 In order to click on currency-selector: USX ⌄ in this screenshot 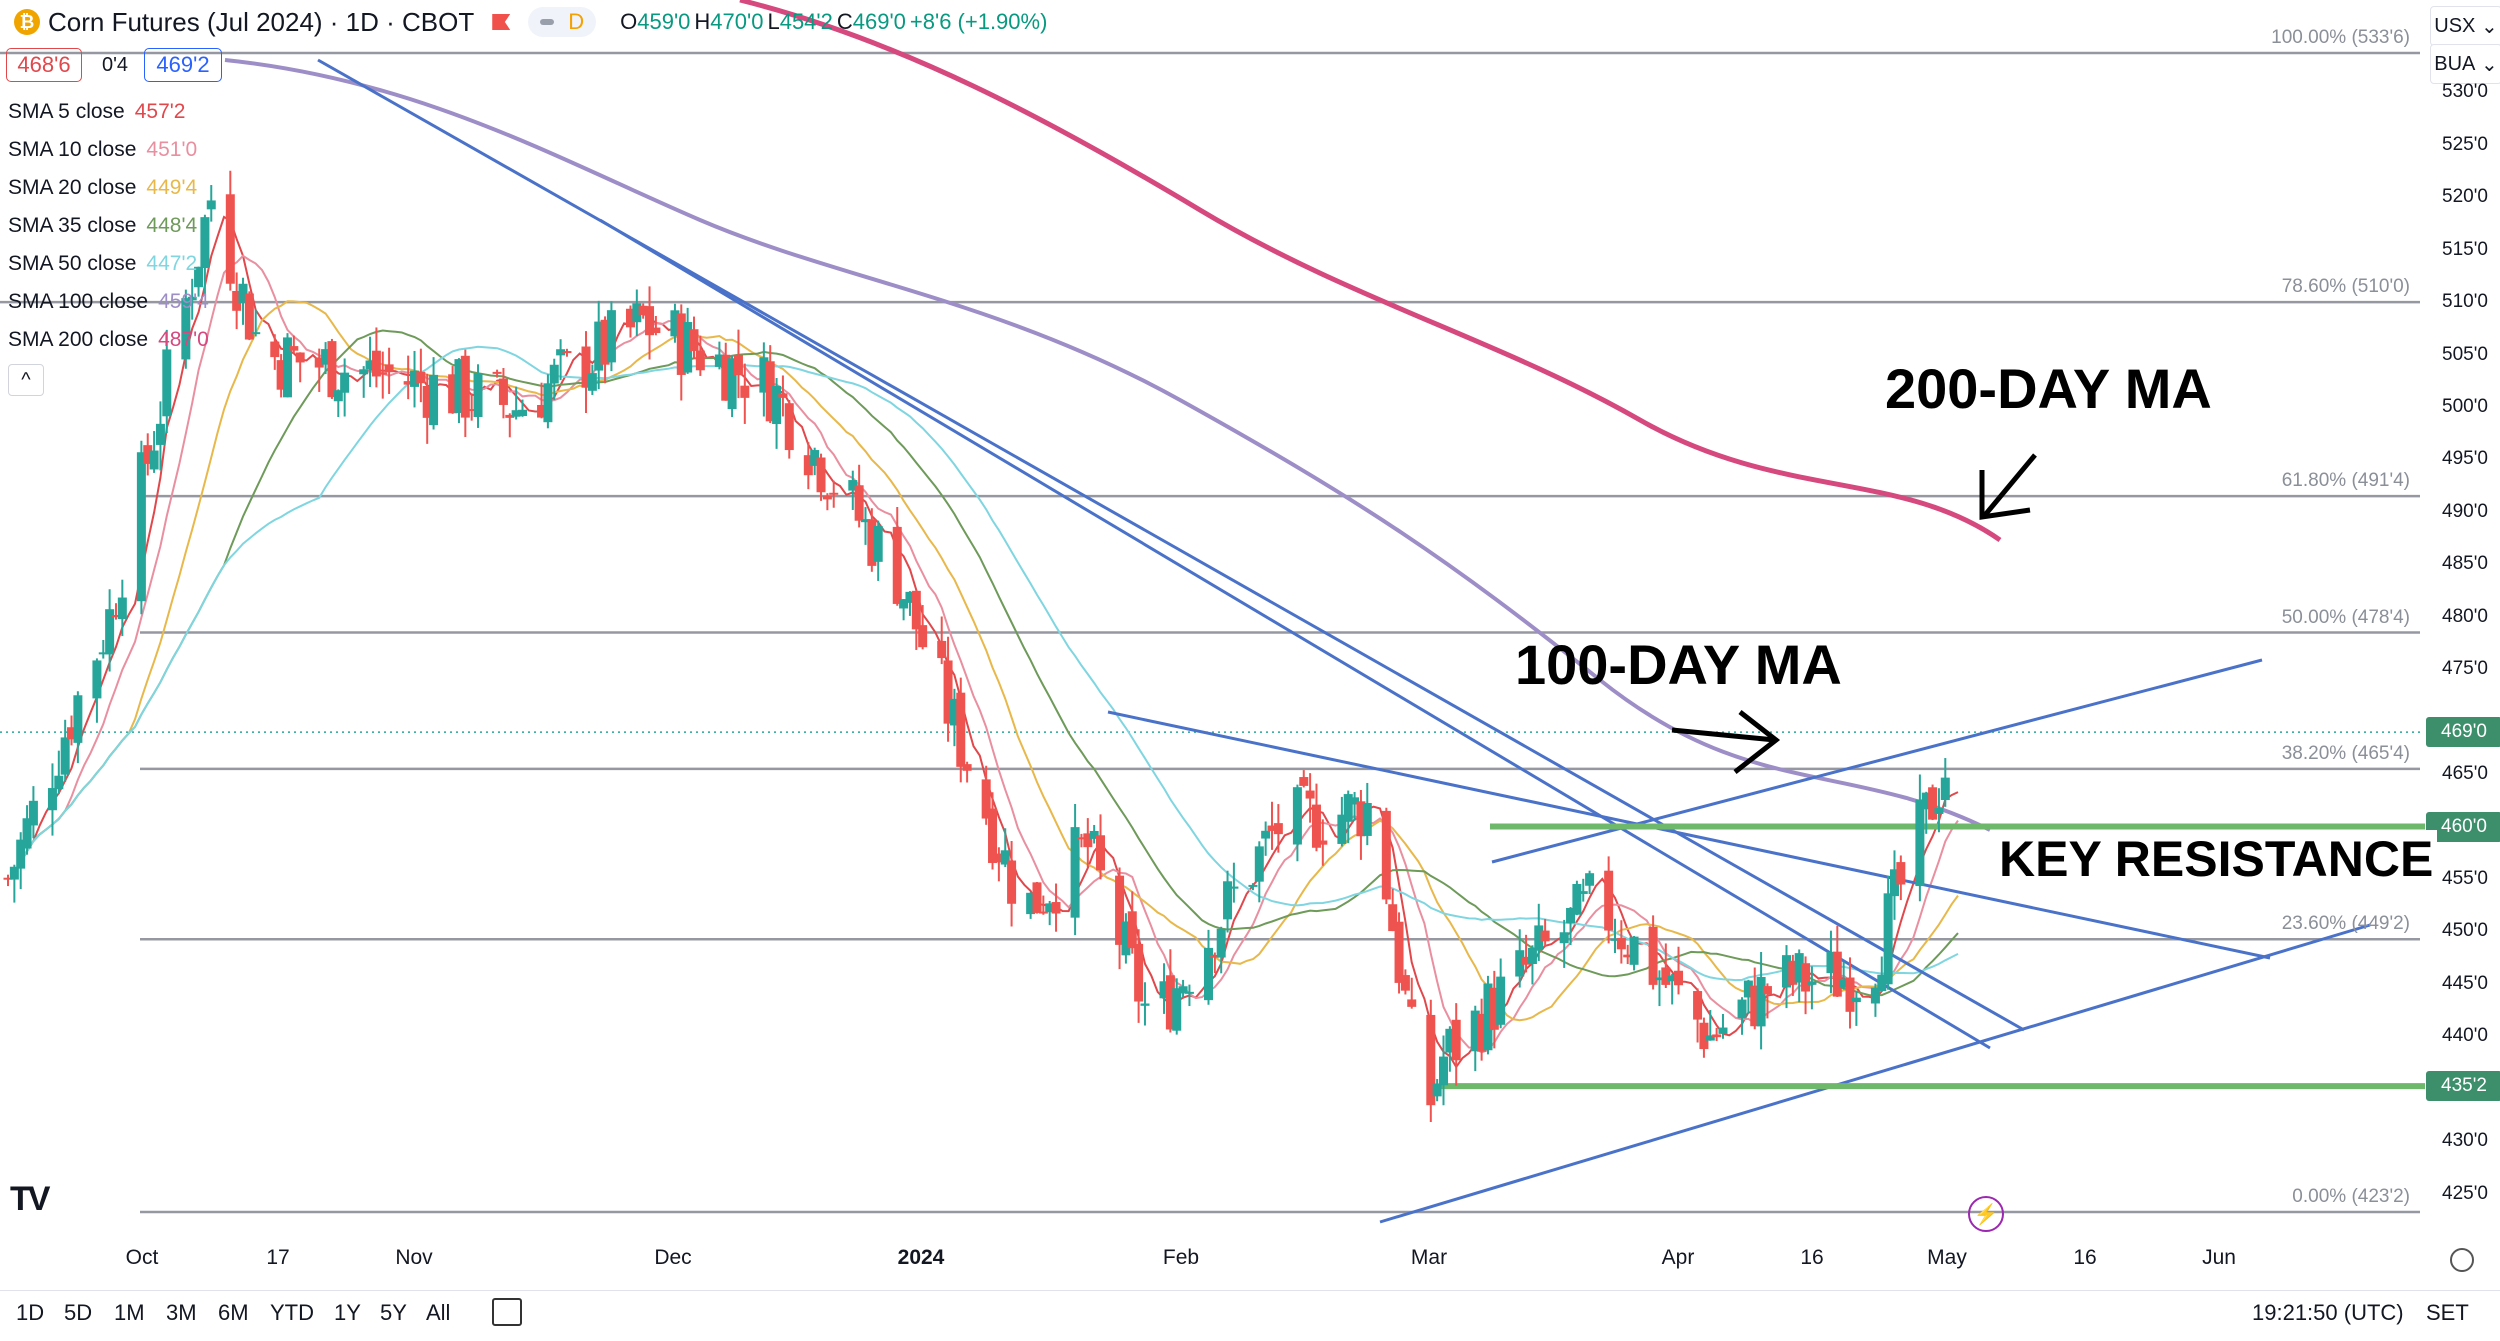, I will do `click(2465, 26)`.